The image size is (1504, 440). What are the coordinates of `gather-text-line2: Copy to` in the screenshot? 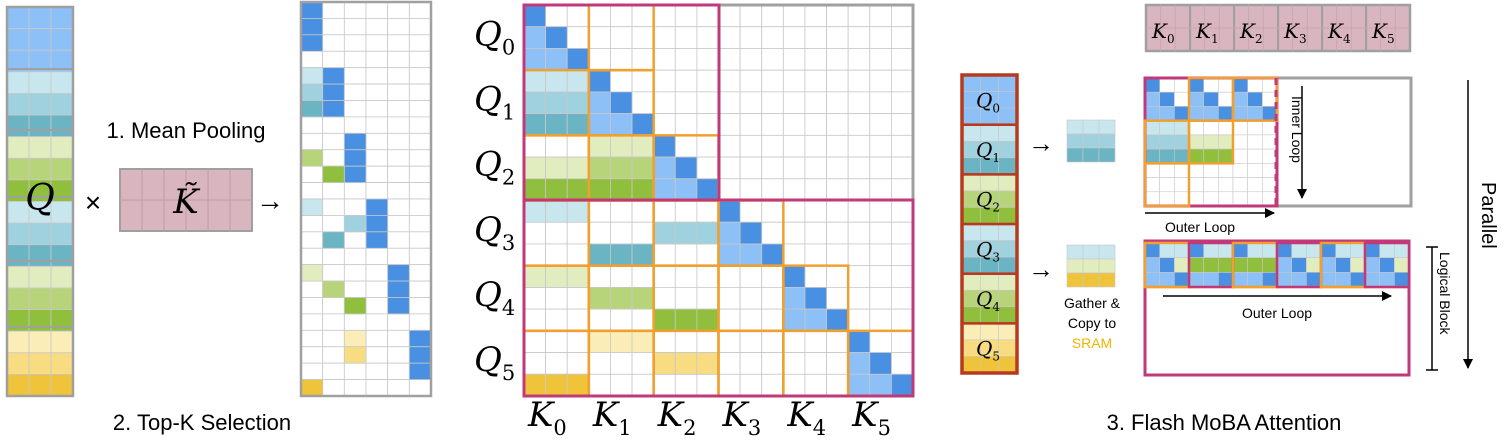 It's located at (1092, 323).